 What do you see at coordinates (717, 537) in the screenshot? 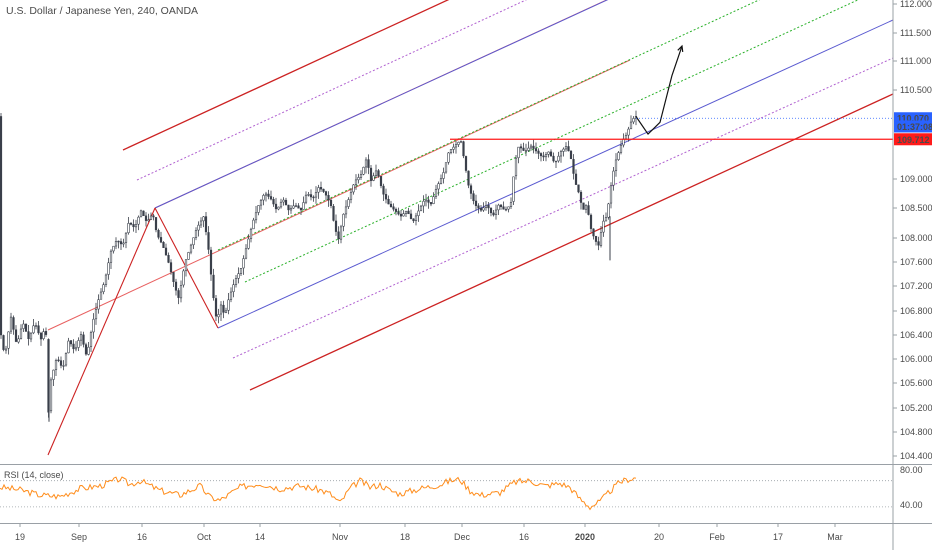
I see `x-tick-label: Feb` at bounding box center [717, 537].